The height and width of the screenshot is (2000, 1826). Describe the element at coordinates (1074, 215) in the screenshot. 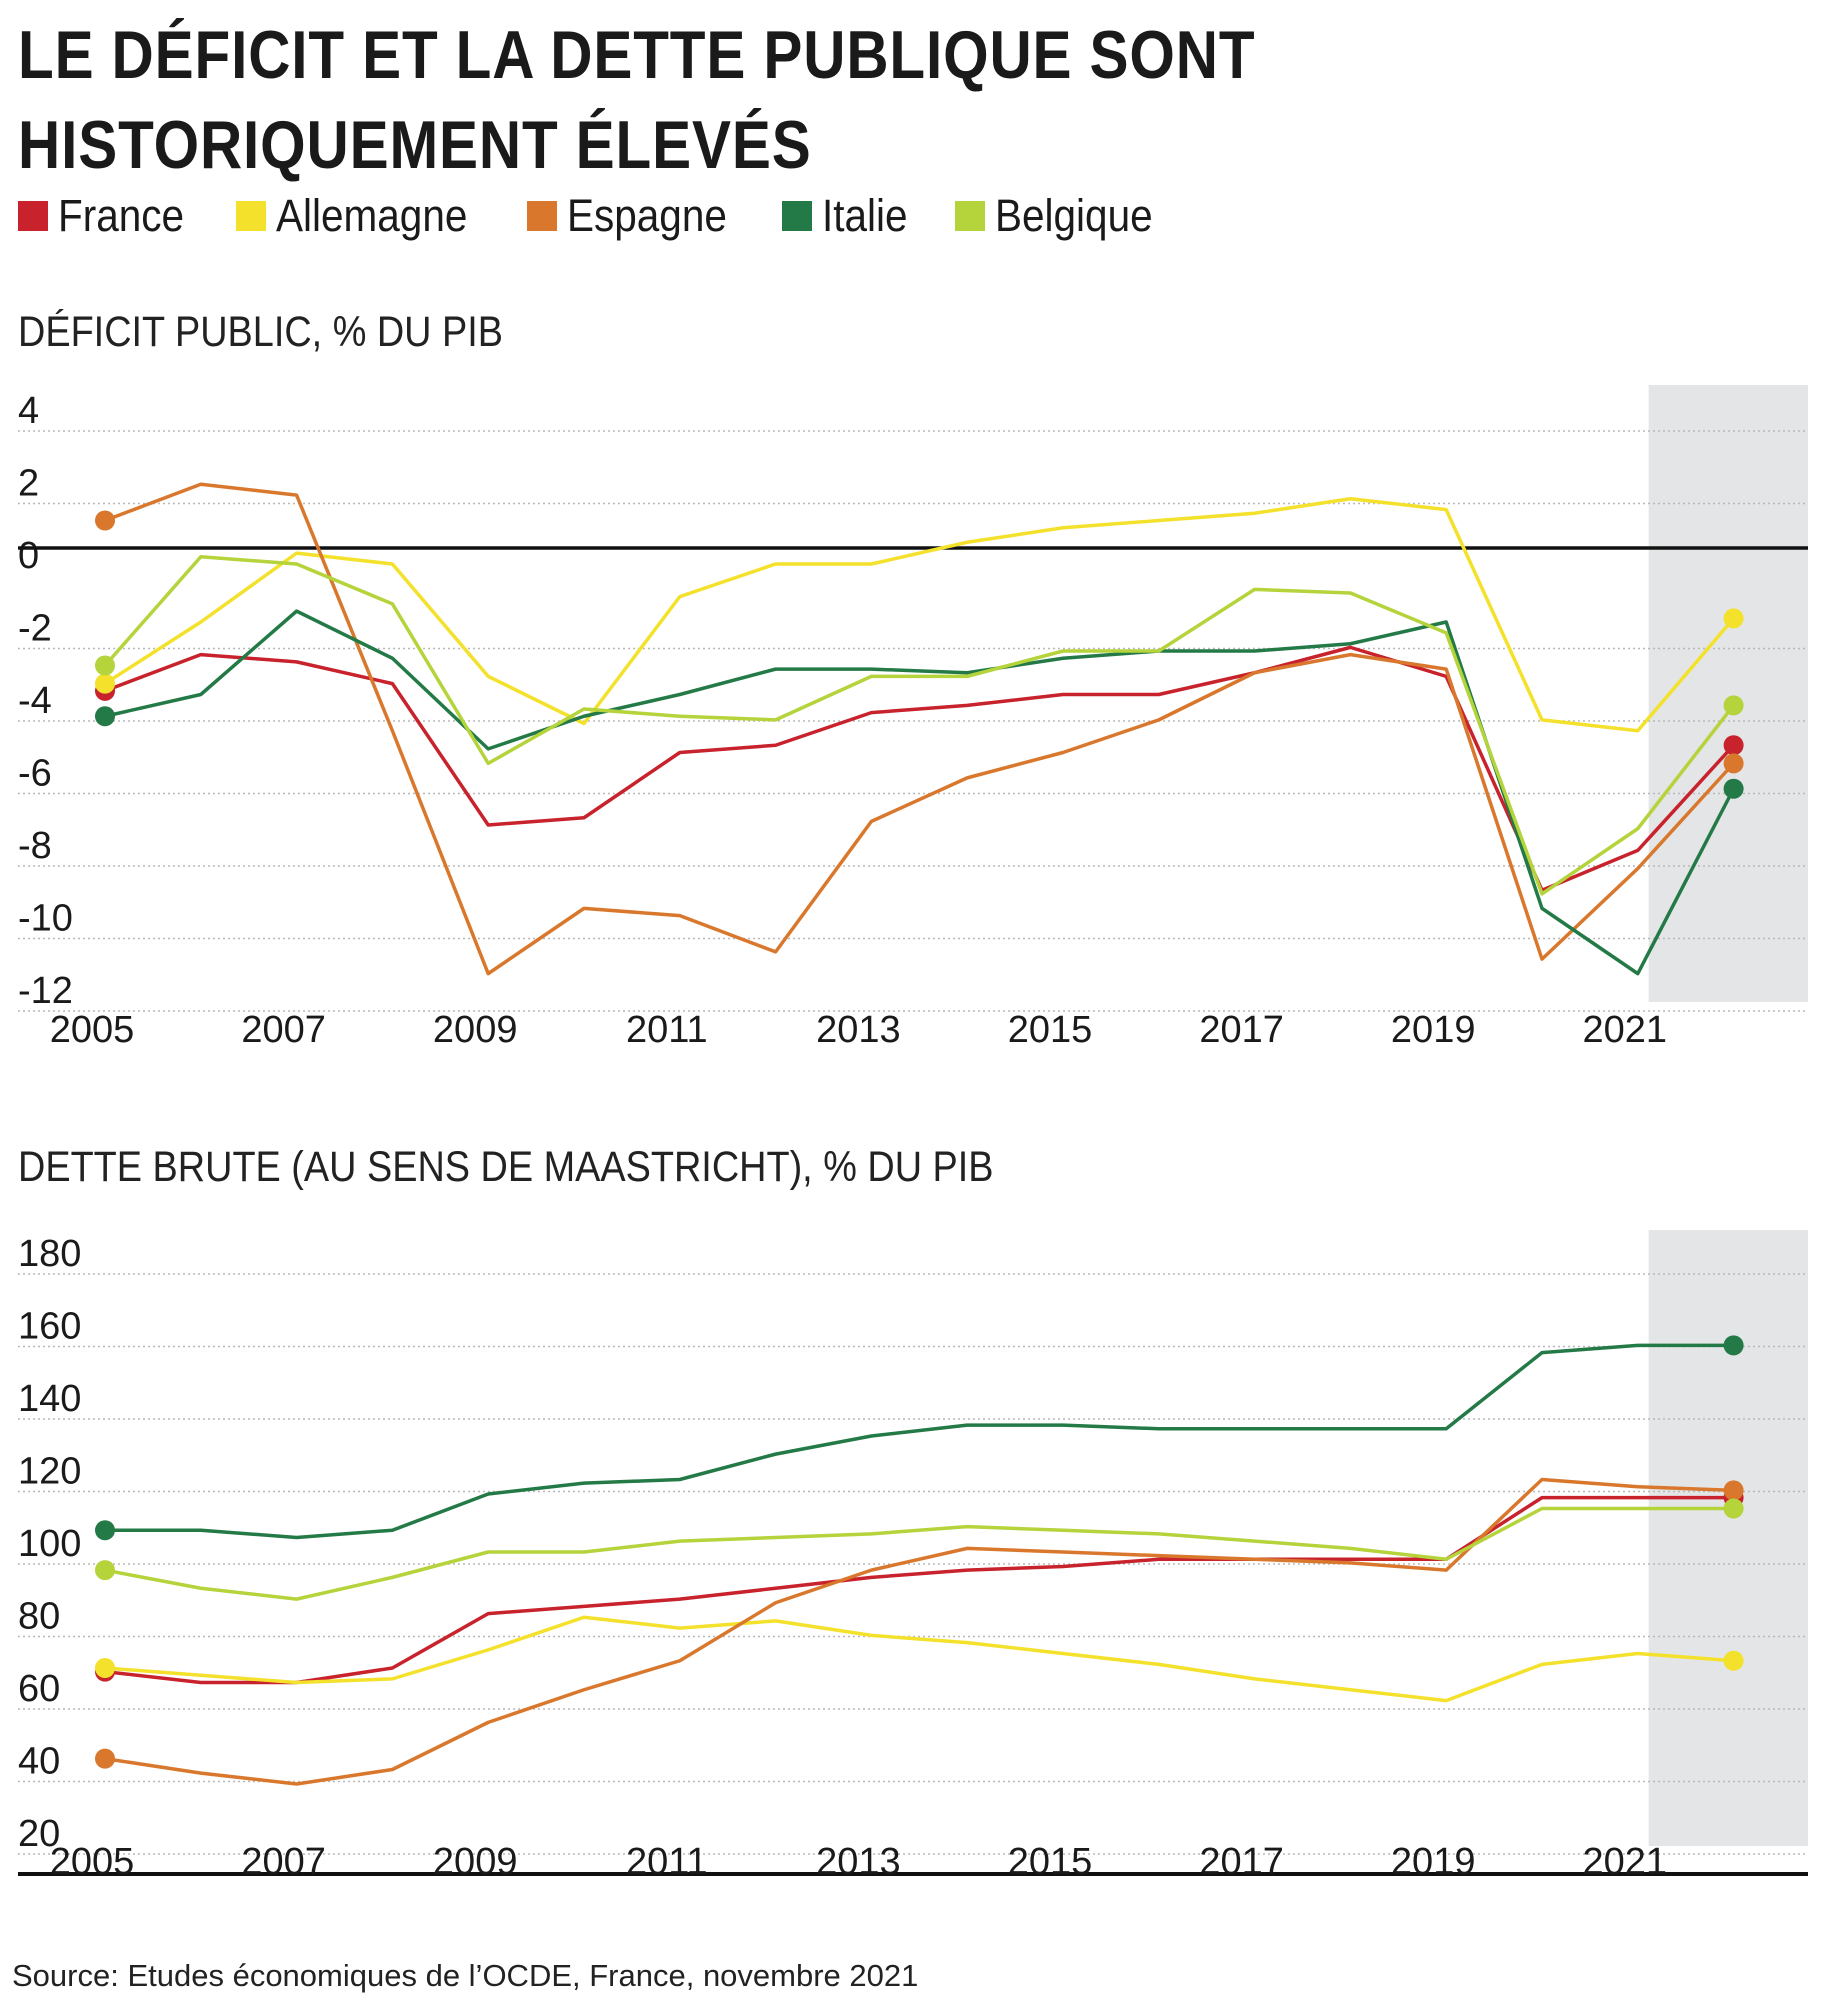

I see `legend-label-belgique: Belgique` at that location.